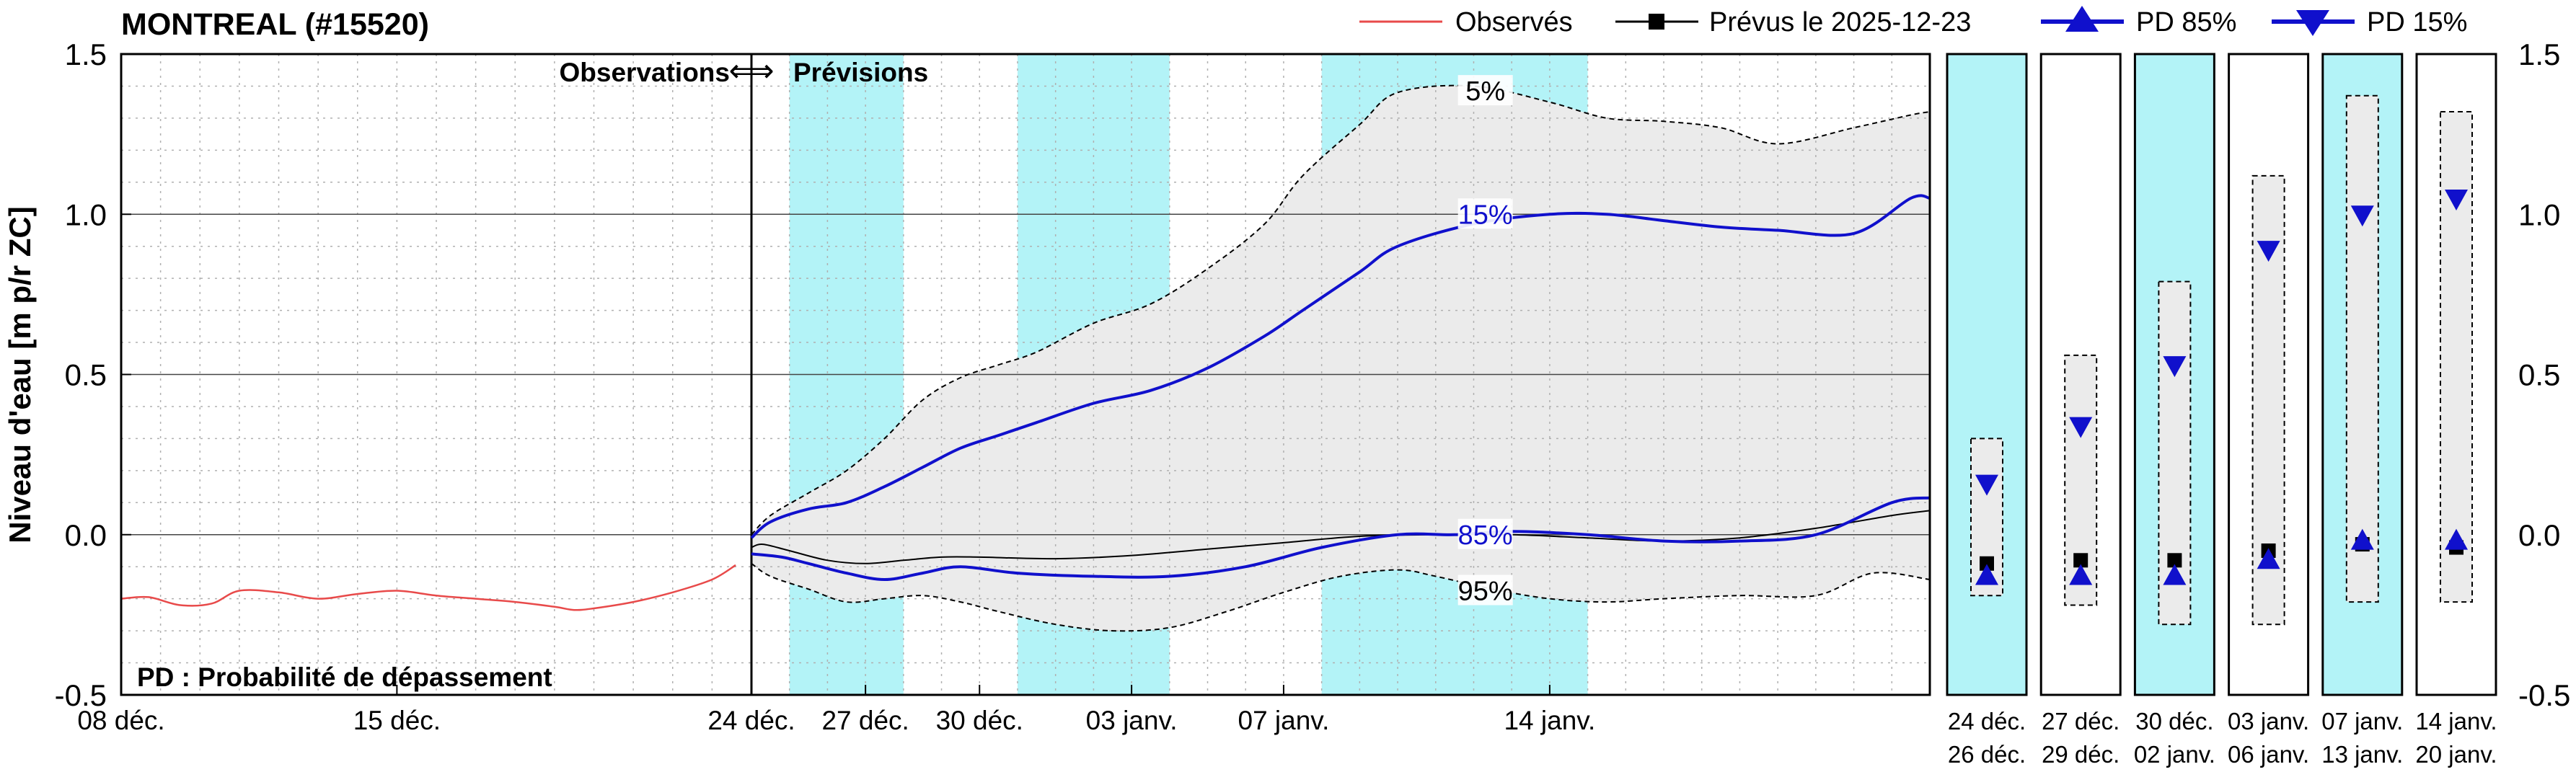 The width and height of the screenshot is (2576, 772). Describe the element at coordinates (120, 720) in the screenshot. I see `x-tick-label: 08 déc.` at that location.